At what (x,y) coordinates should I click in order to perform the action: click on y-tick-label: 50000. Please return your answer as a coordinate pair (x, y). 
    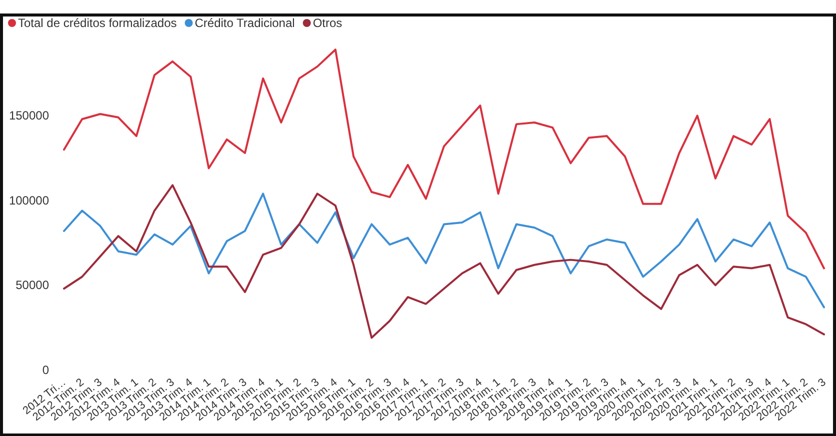
    Looking at the image, I should click on (33, 285).